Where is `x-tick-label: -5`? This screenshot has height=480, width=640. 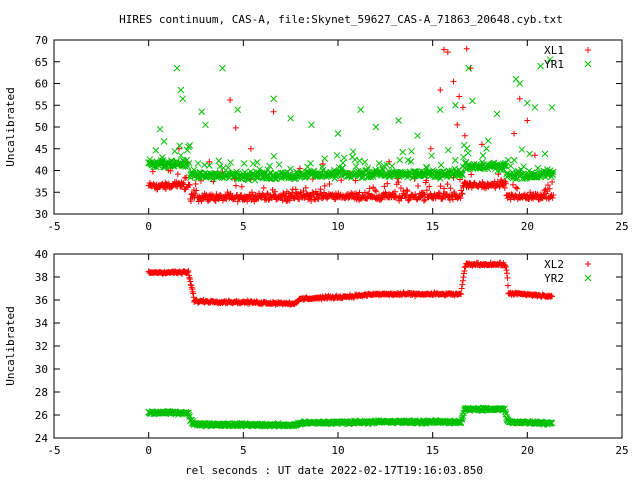 x-tick-label: -5 is located at coordinates (53, 450).